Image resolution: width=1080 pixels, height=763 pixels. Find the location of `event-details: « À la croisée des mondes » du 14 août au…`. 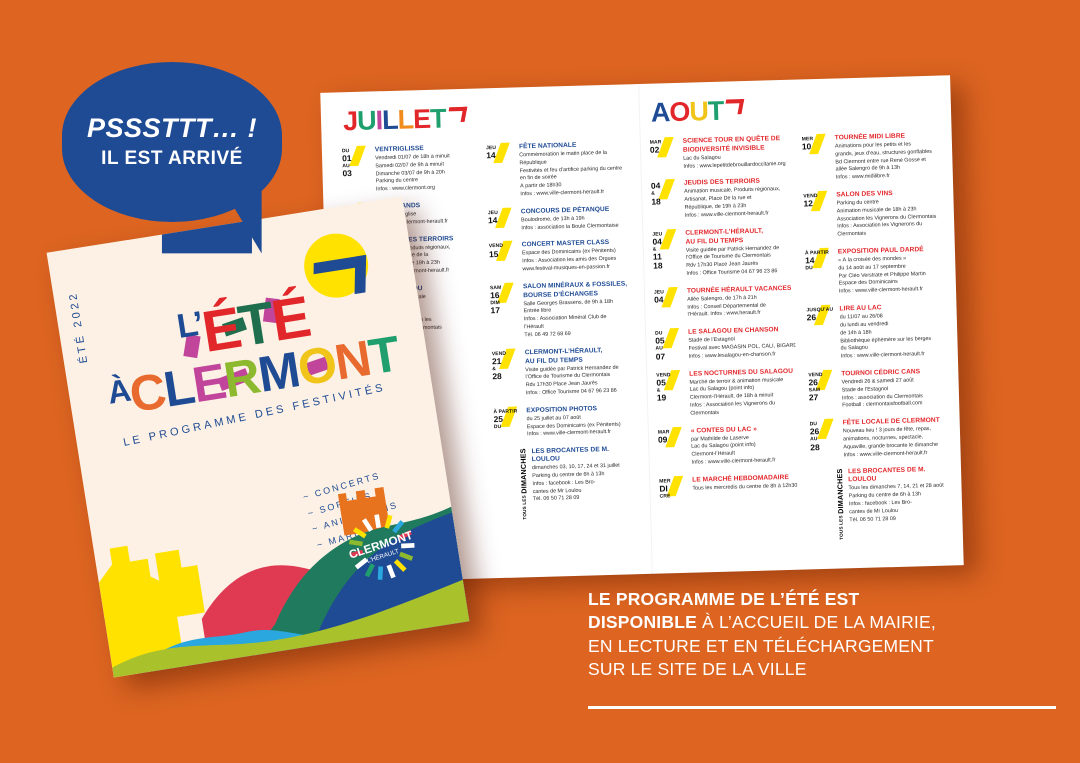

event-details: « À la croisée des mondes » du 14 août au… is located at coordinates (890, 276).